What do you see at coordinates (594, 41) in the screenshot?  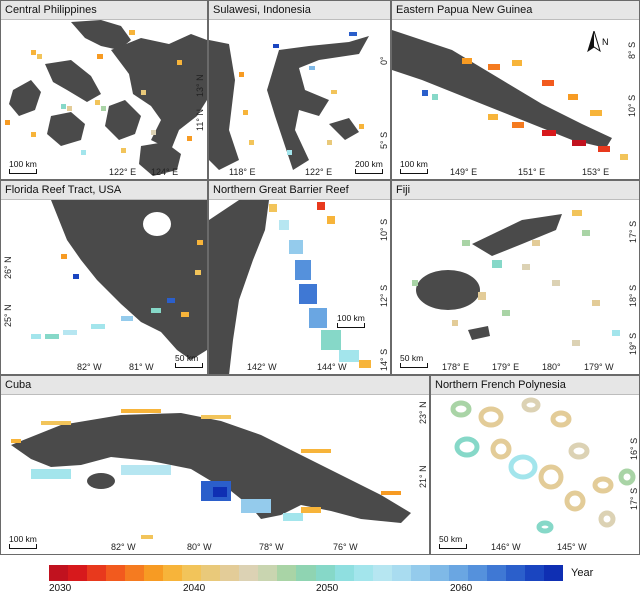 I see `north-arrow-icon` at bounding box center [594, 41].